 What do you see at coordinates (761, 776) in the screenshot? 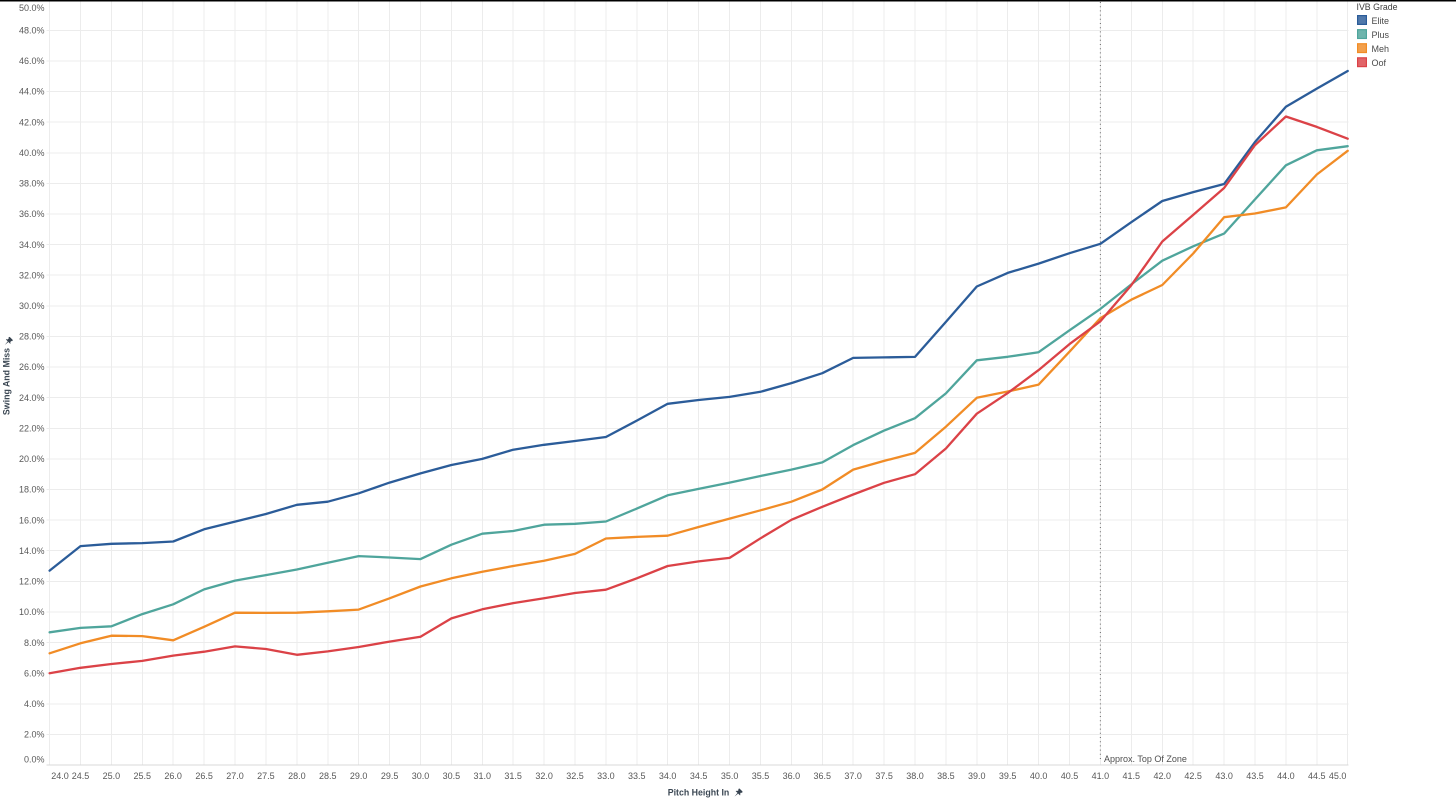
I see `svg-text: 35.5` at bounding box center [761, 776].